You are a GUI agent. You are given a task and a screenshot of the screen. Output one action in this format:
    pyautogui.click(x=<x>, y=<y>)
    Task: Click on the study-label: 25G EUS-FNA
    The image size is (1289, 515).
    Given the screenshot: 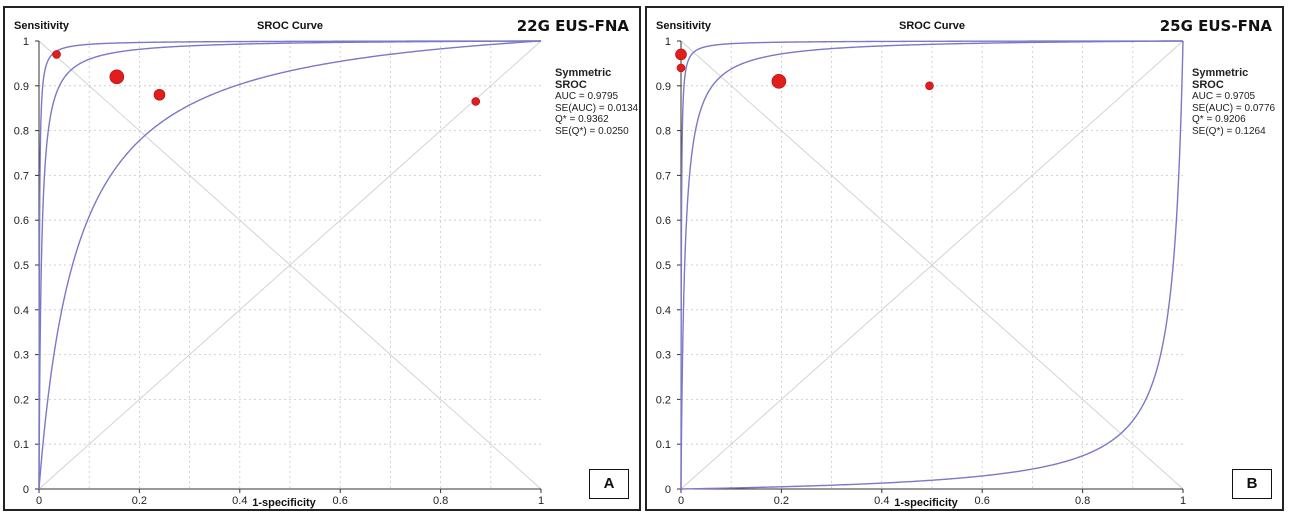 What is the action you would take?
    pyautogui.click(x=1215, y=26)
    